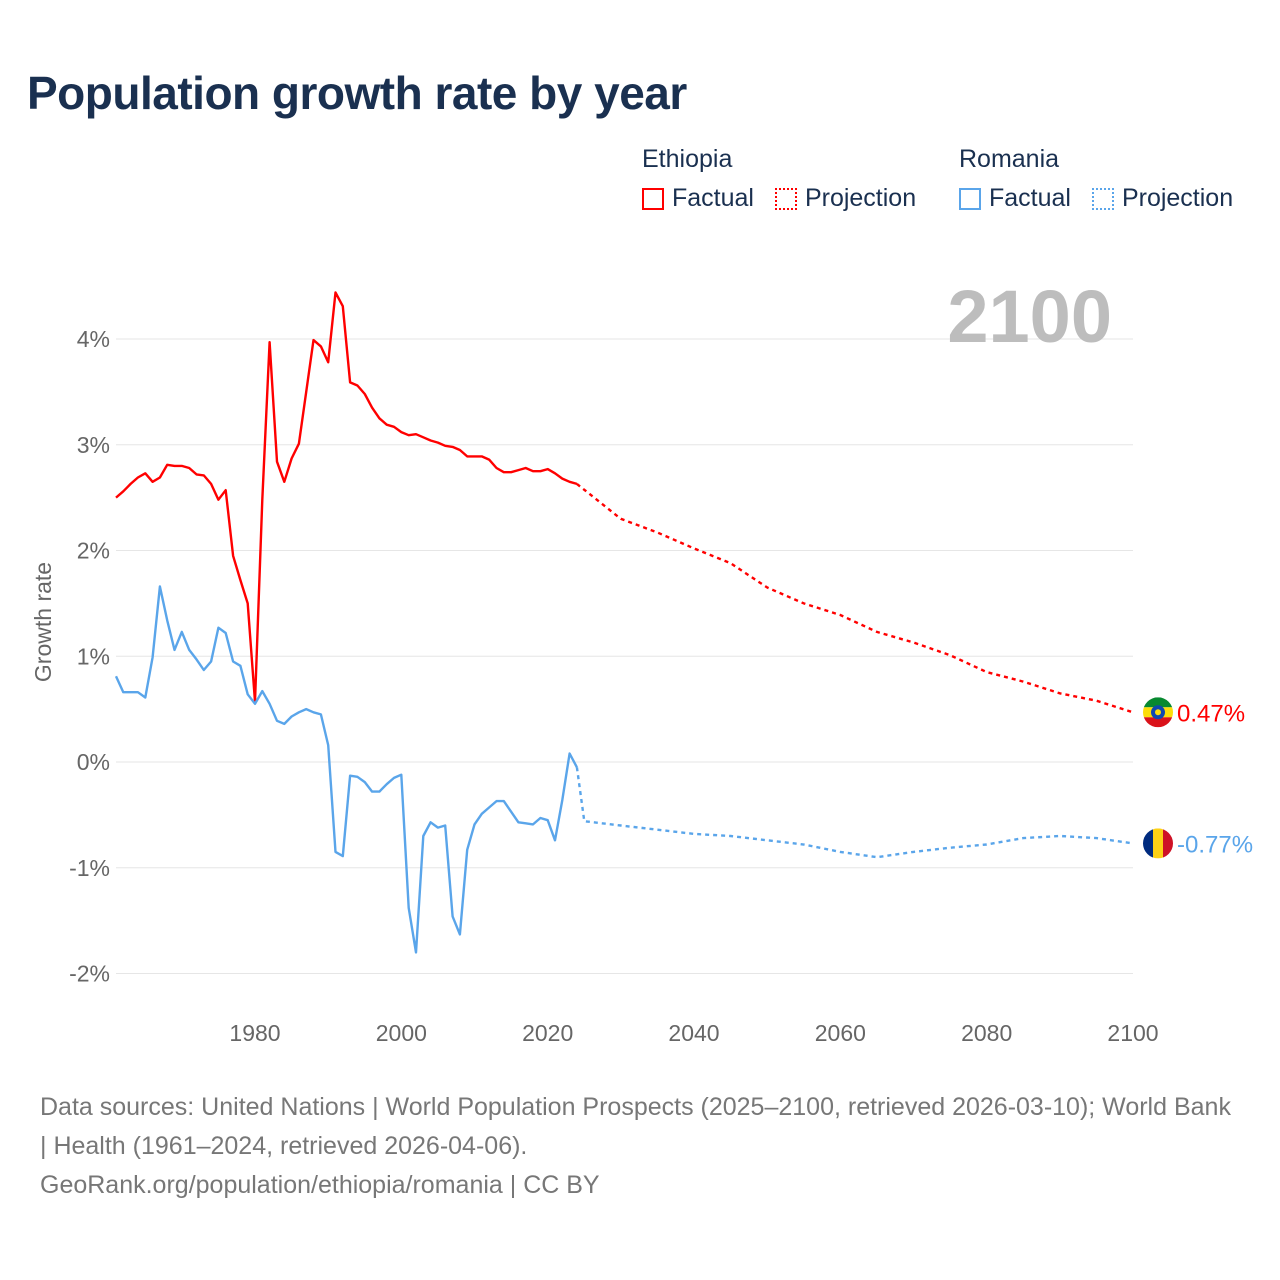 The image size is (1280, 1280). Describe the element at coordinates (786, 181) in the screenshot. I see `legend-group-ethiopia: Ethiopia Factual Projection` at that location.